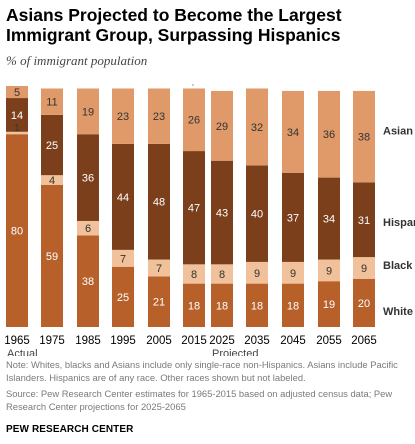 This screenshot has width=415, height=444. What do you see at coordinates (364, 88) in the screenshot?
I see `bar-segment-other-2065` at bounding box center [364, 88].